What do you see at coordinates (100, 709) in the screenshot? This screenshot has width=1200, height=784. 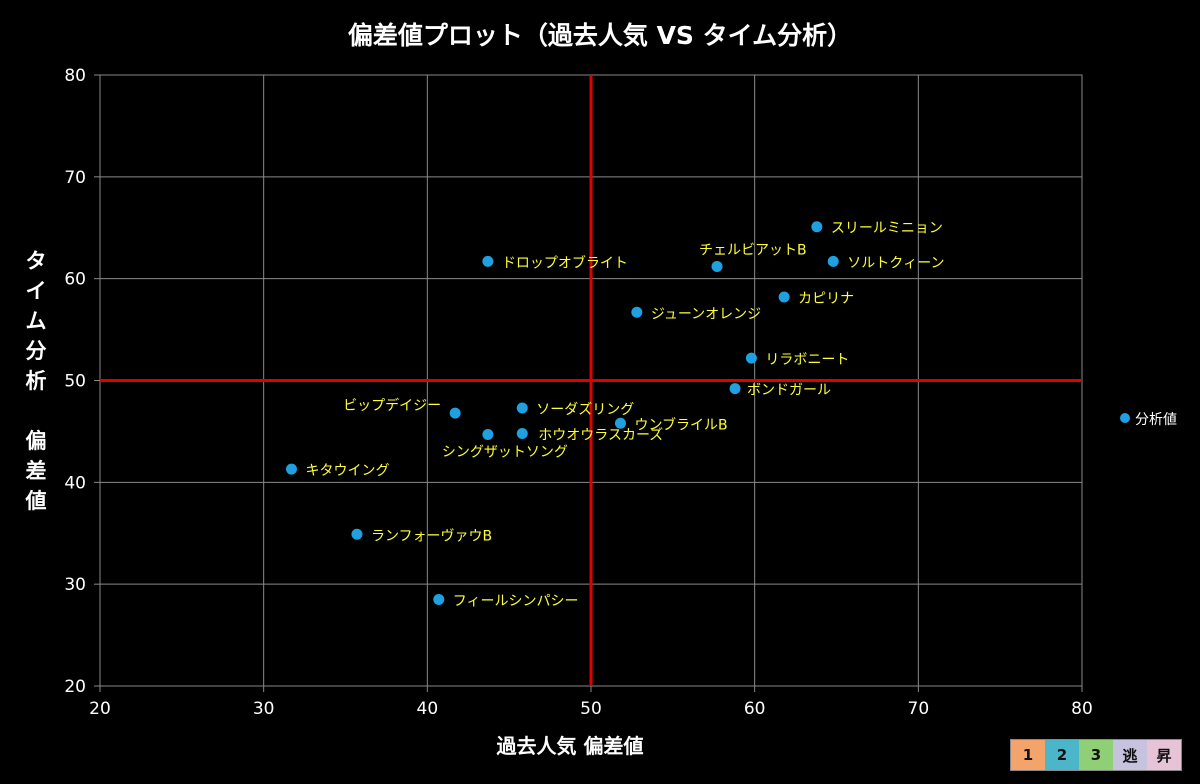 I see `x-tick-label: 20` at bounding box center [100, 709].